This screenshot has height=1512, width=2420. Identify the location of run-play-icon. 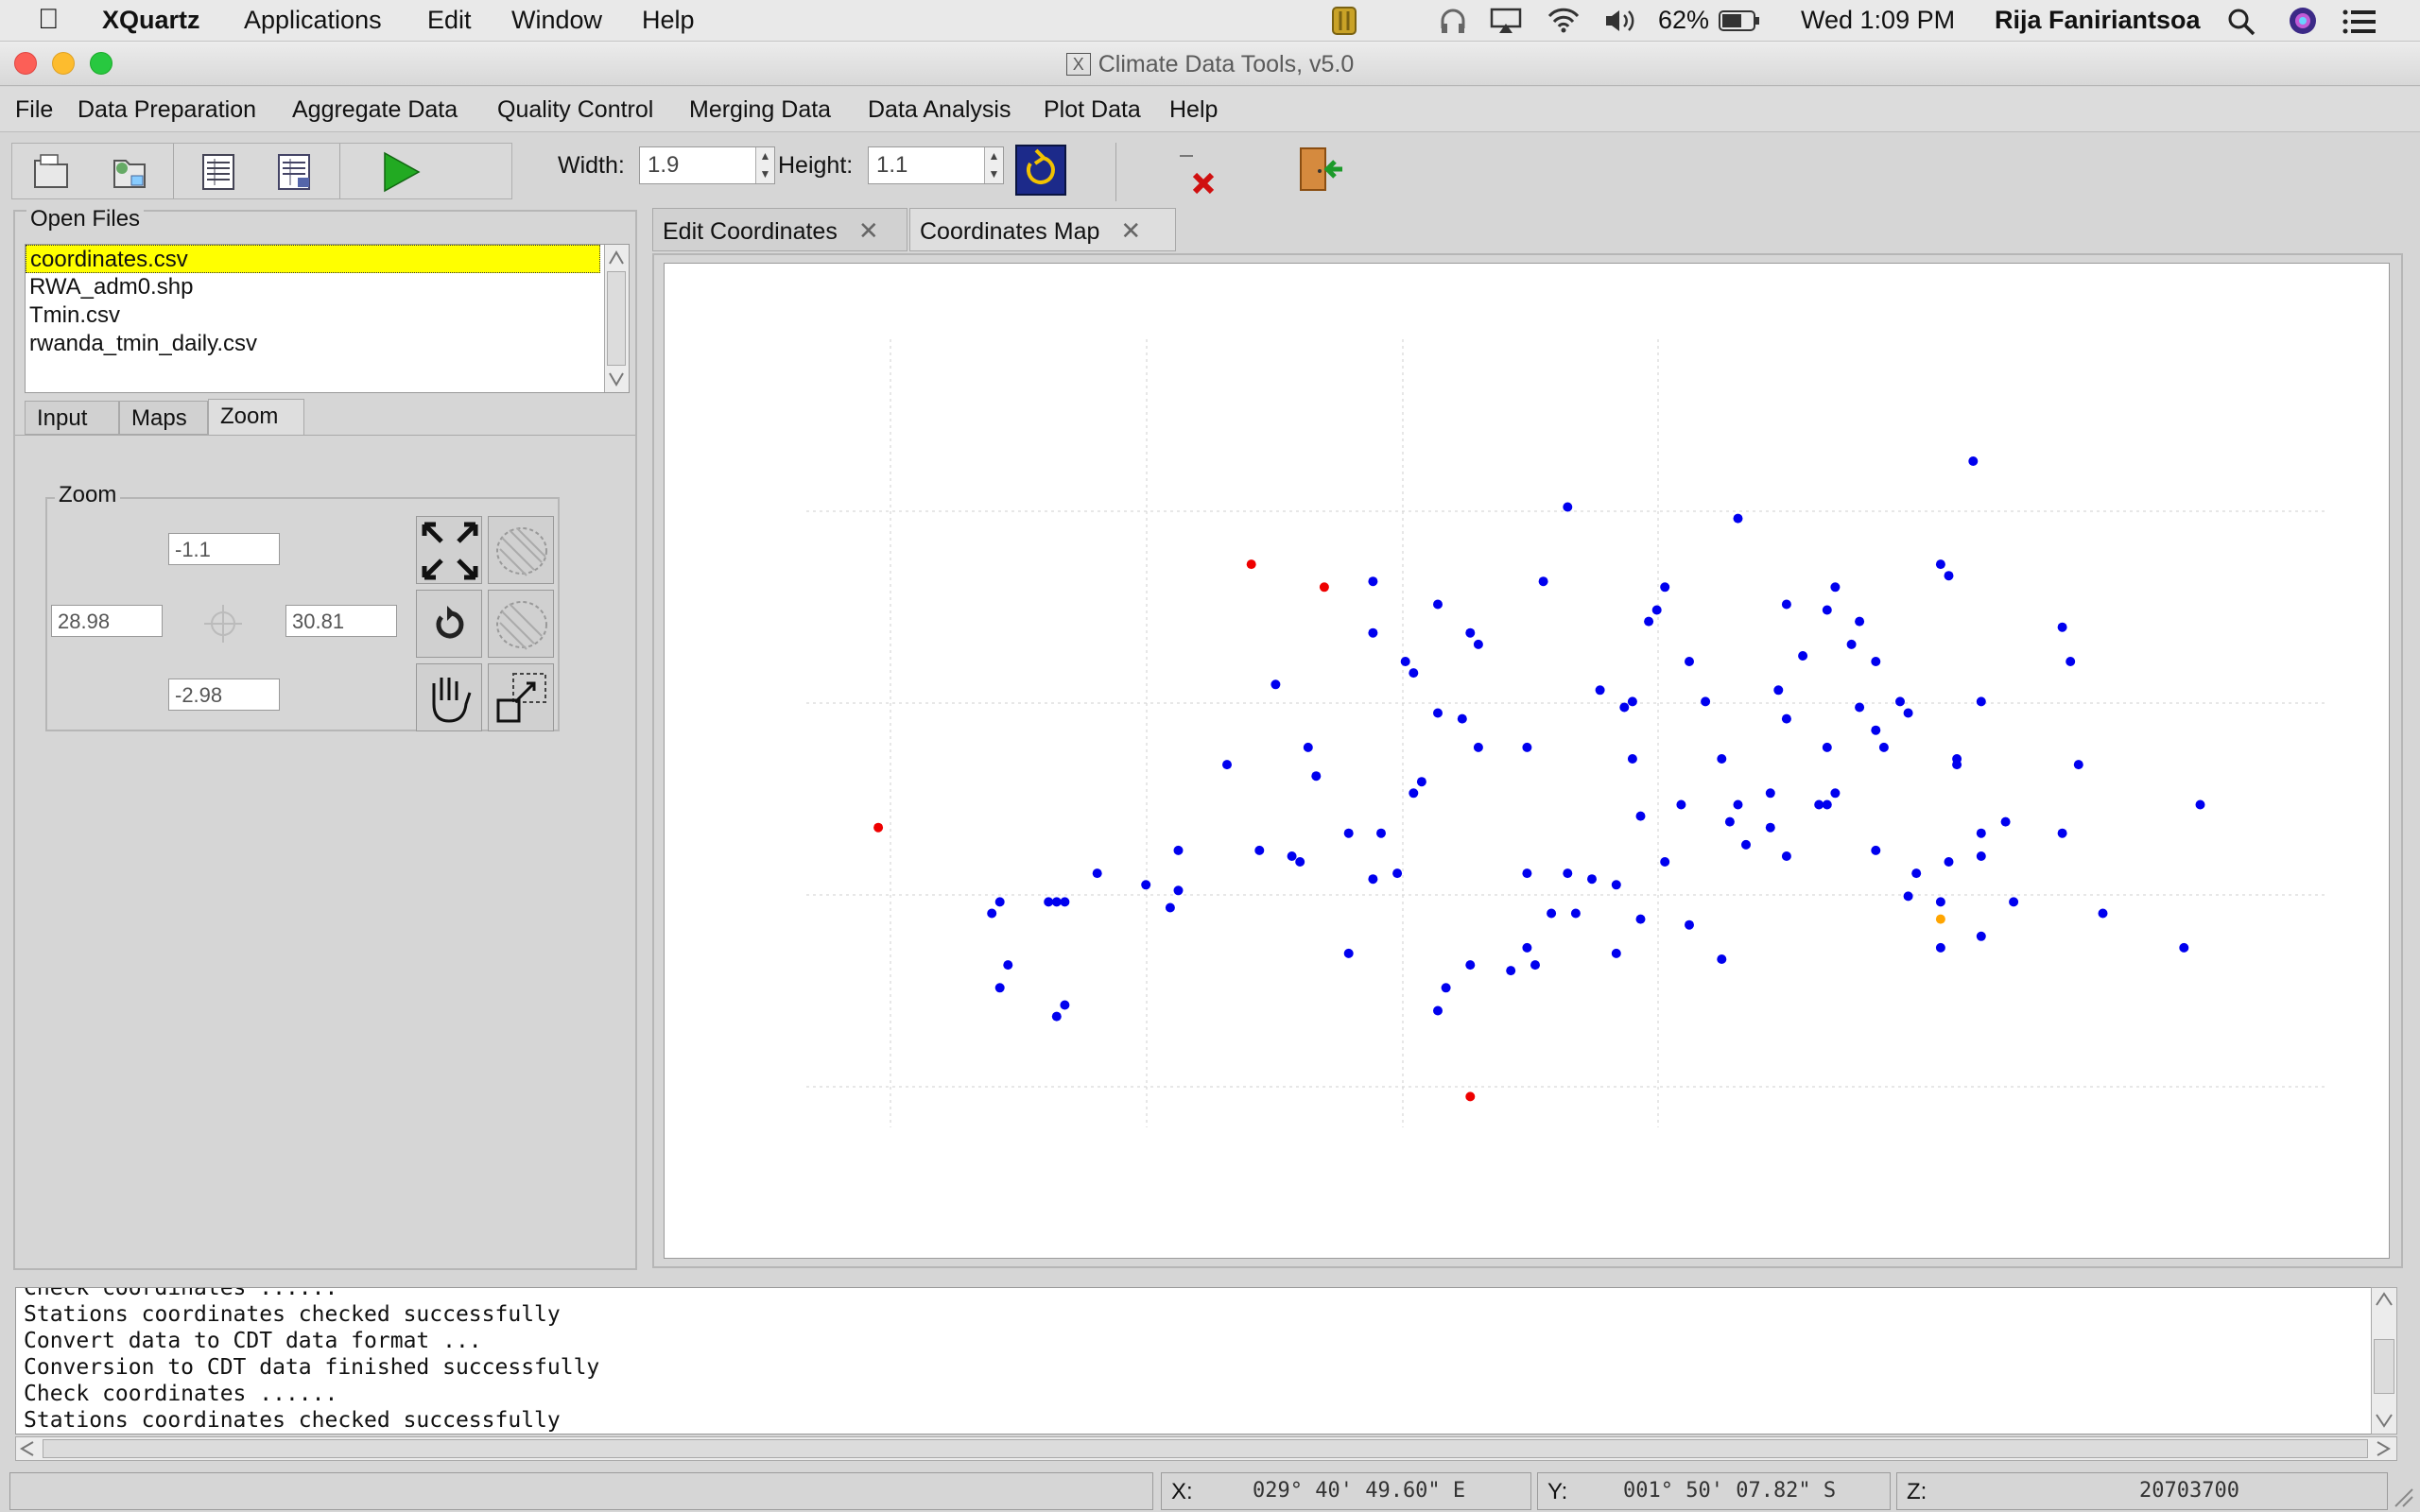
(399, 172).